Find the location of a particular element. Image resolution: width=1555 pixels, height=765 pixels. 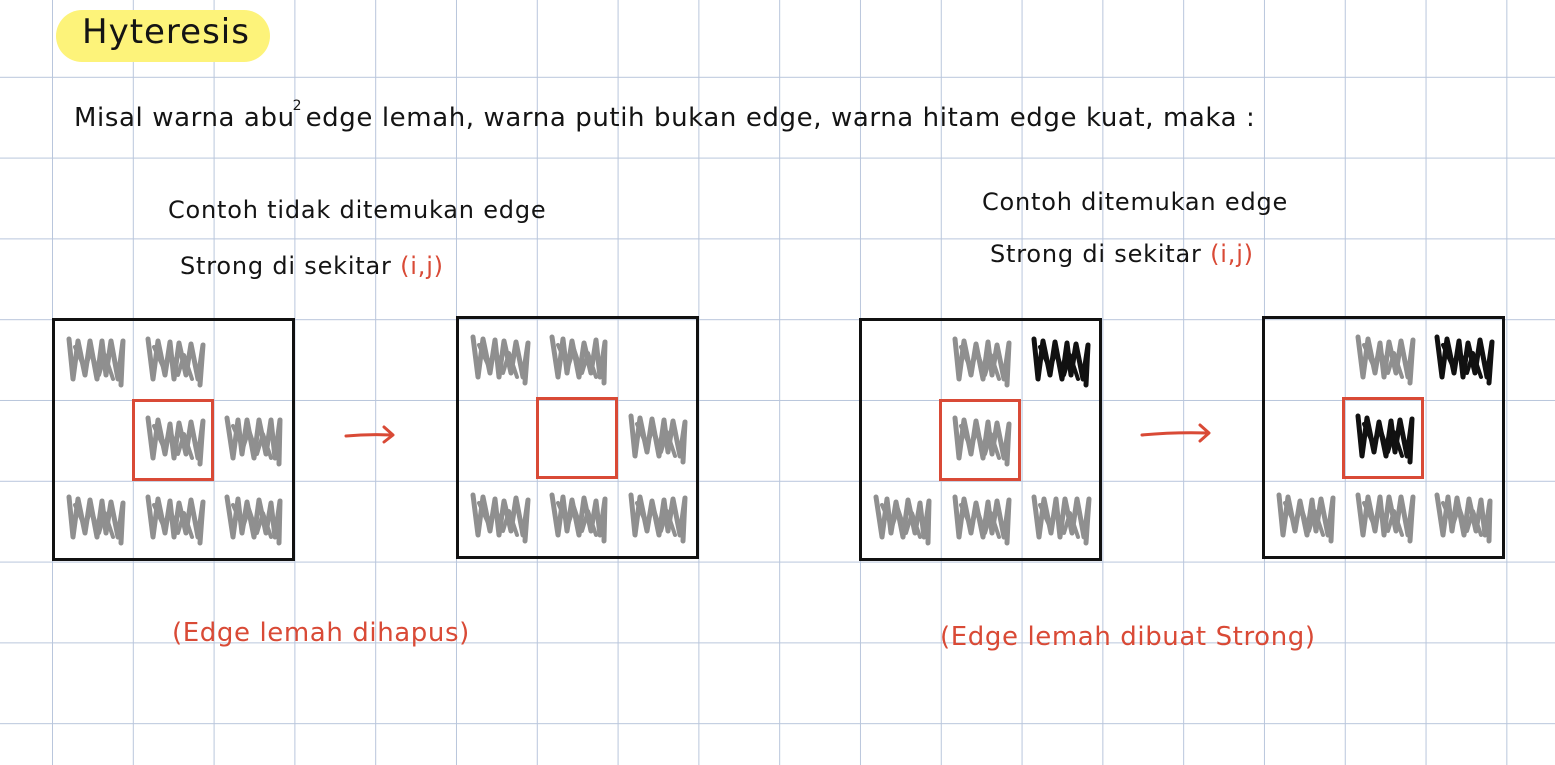

grid-left-before is located at coordinates (173, 439).